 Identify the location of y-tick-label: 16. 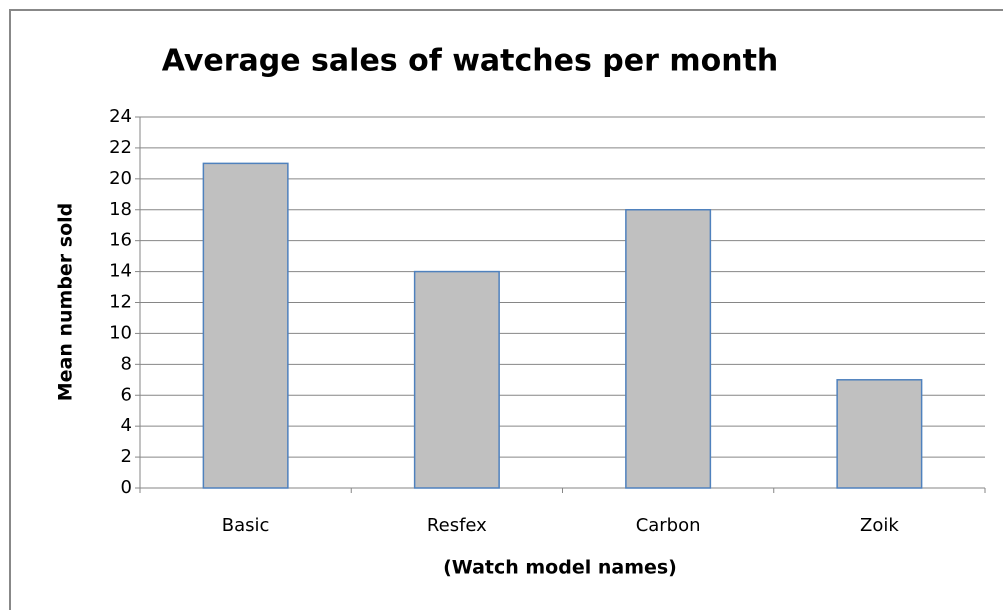
(120, 240).